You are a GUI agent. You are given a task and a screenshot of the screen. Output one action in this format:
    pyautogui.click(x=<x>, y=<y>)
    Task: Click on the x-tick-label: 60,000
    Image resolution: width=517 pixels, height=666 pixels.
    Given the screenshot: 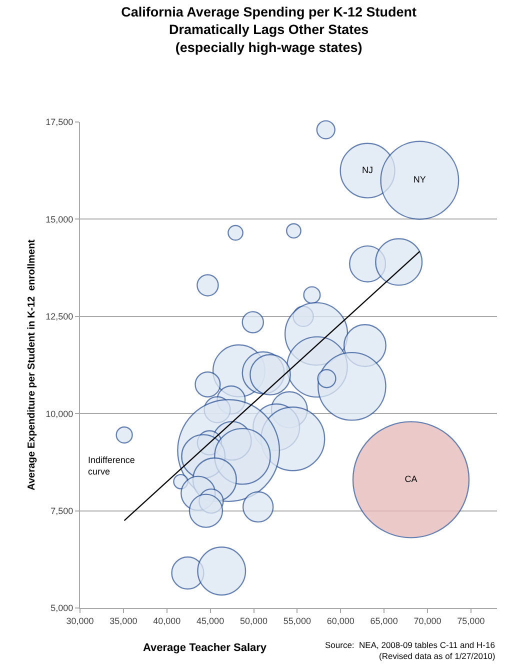 What is the action you would take?
    pyautogui.click(x=340, y=621)
    